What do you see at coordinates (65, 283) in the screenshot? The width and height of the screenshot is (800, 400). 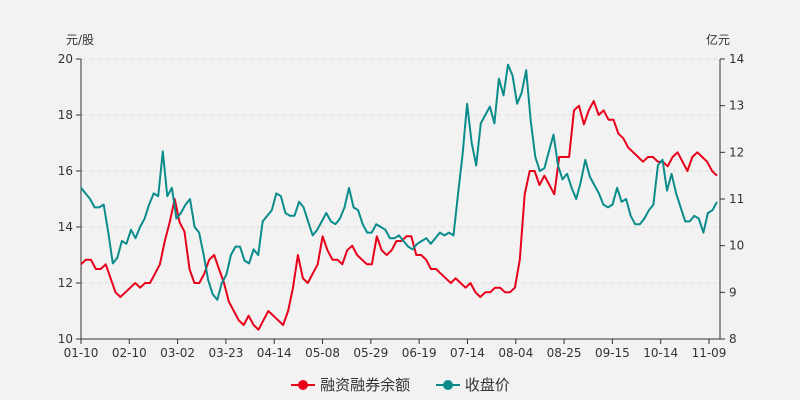 I see `left-tick-label: 12` at bounding box center [65, 283].